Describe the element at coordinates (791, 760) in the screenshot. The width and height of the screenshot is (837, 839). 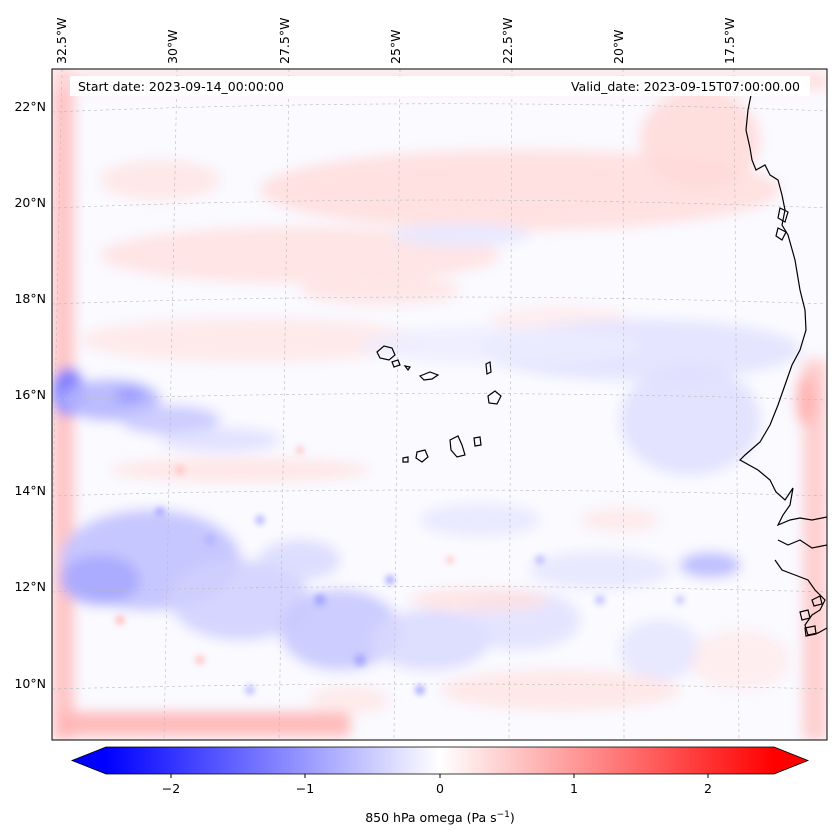
I see `colorbar-max-extend` at that location.